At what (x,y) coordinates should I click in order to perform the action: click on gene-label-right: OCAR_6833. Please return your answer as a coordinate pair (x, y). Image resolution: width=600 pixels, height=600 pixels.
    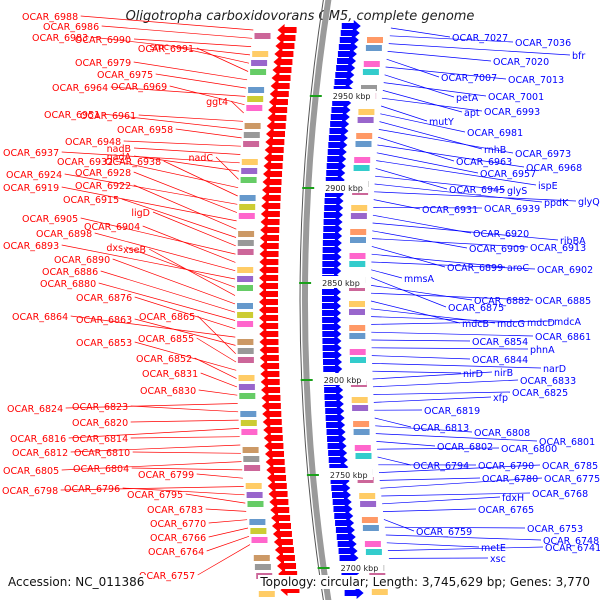
    Looking at the image, I should click on (548, 381).